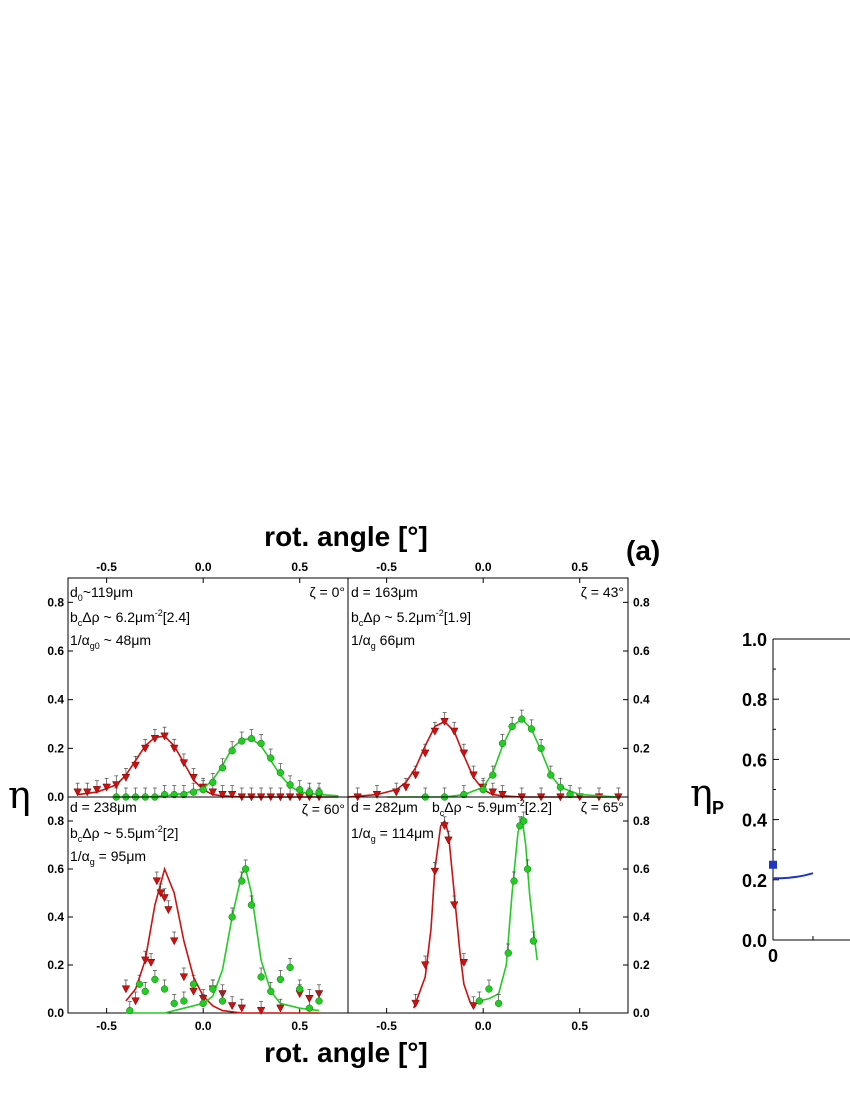 Image resolution: width=850 pixels, height=1100 pixels. I want to click on svg-text: 1/αg = 114μm, so click(392, 834).